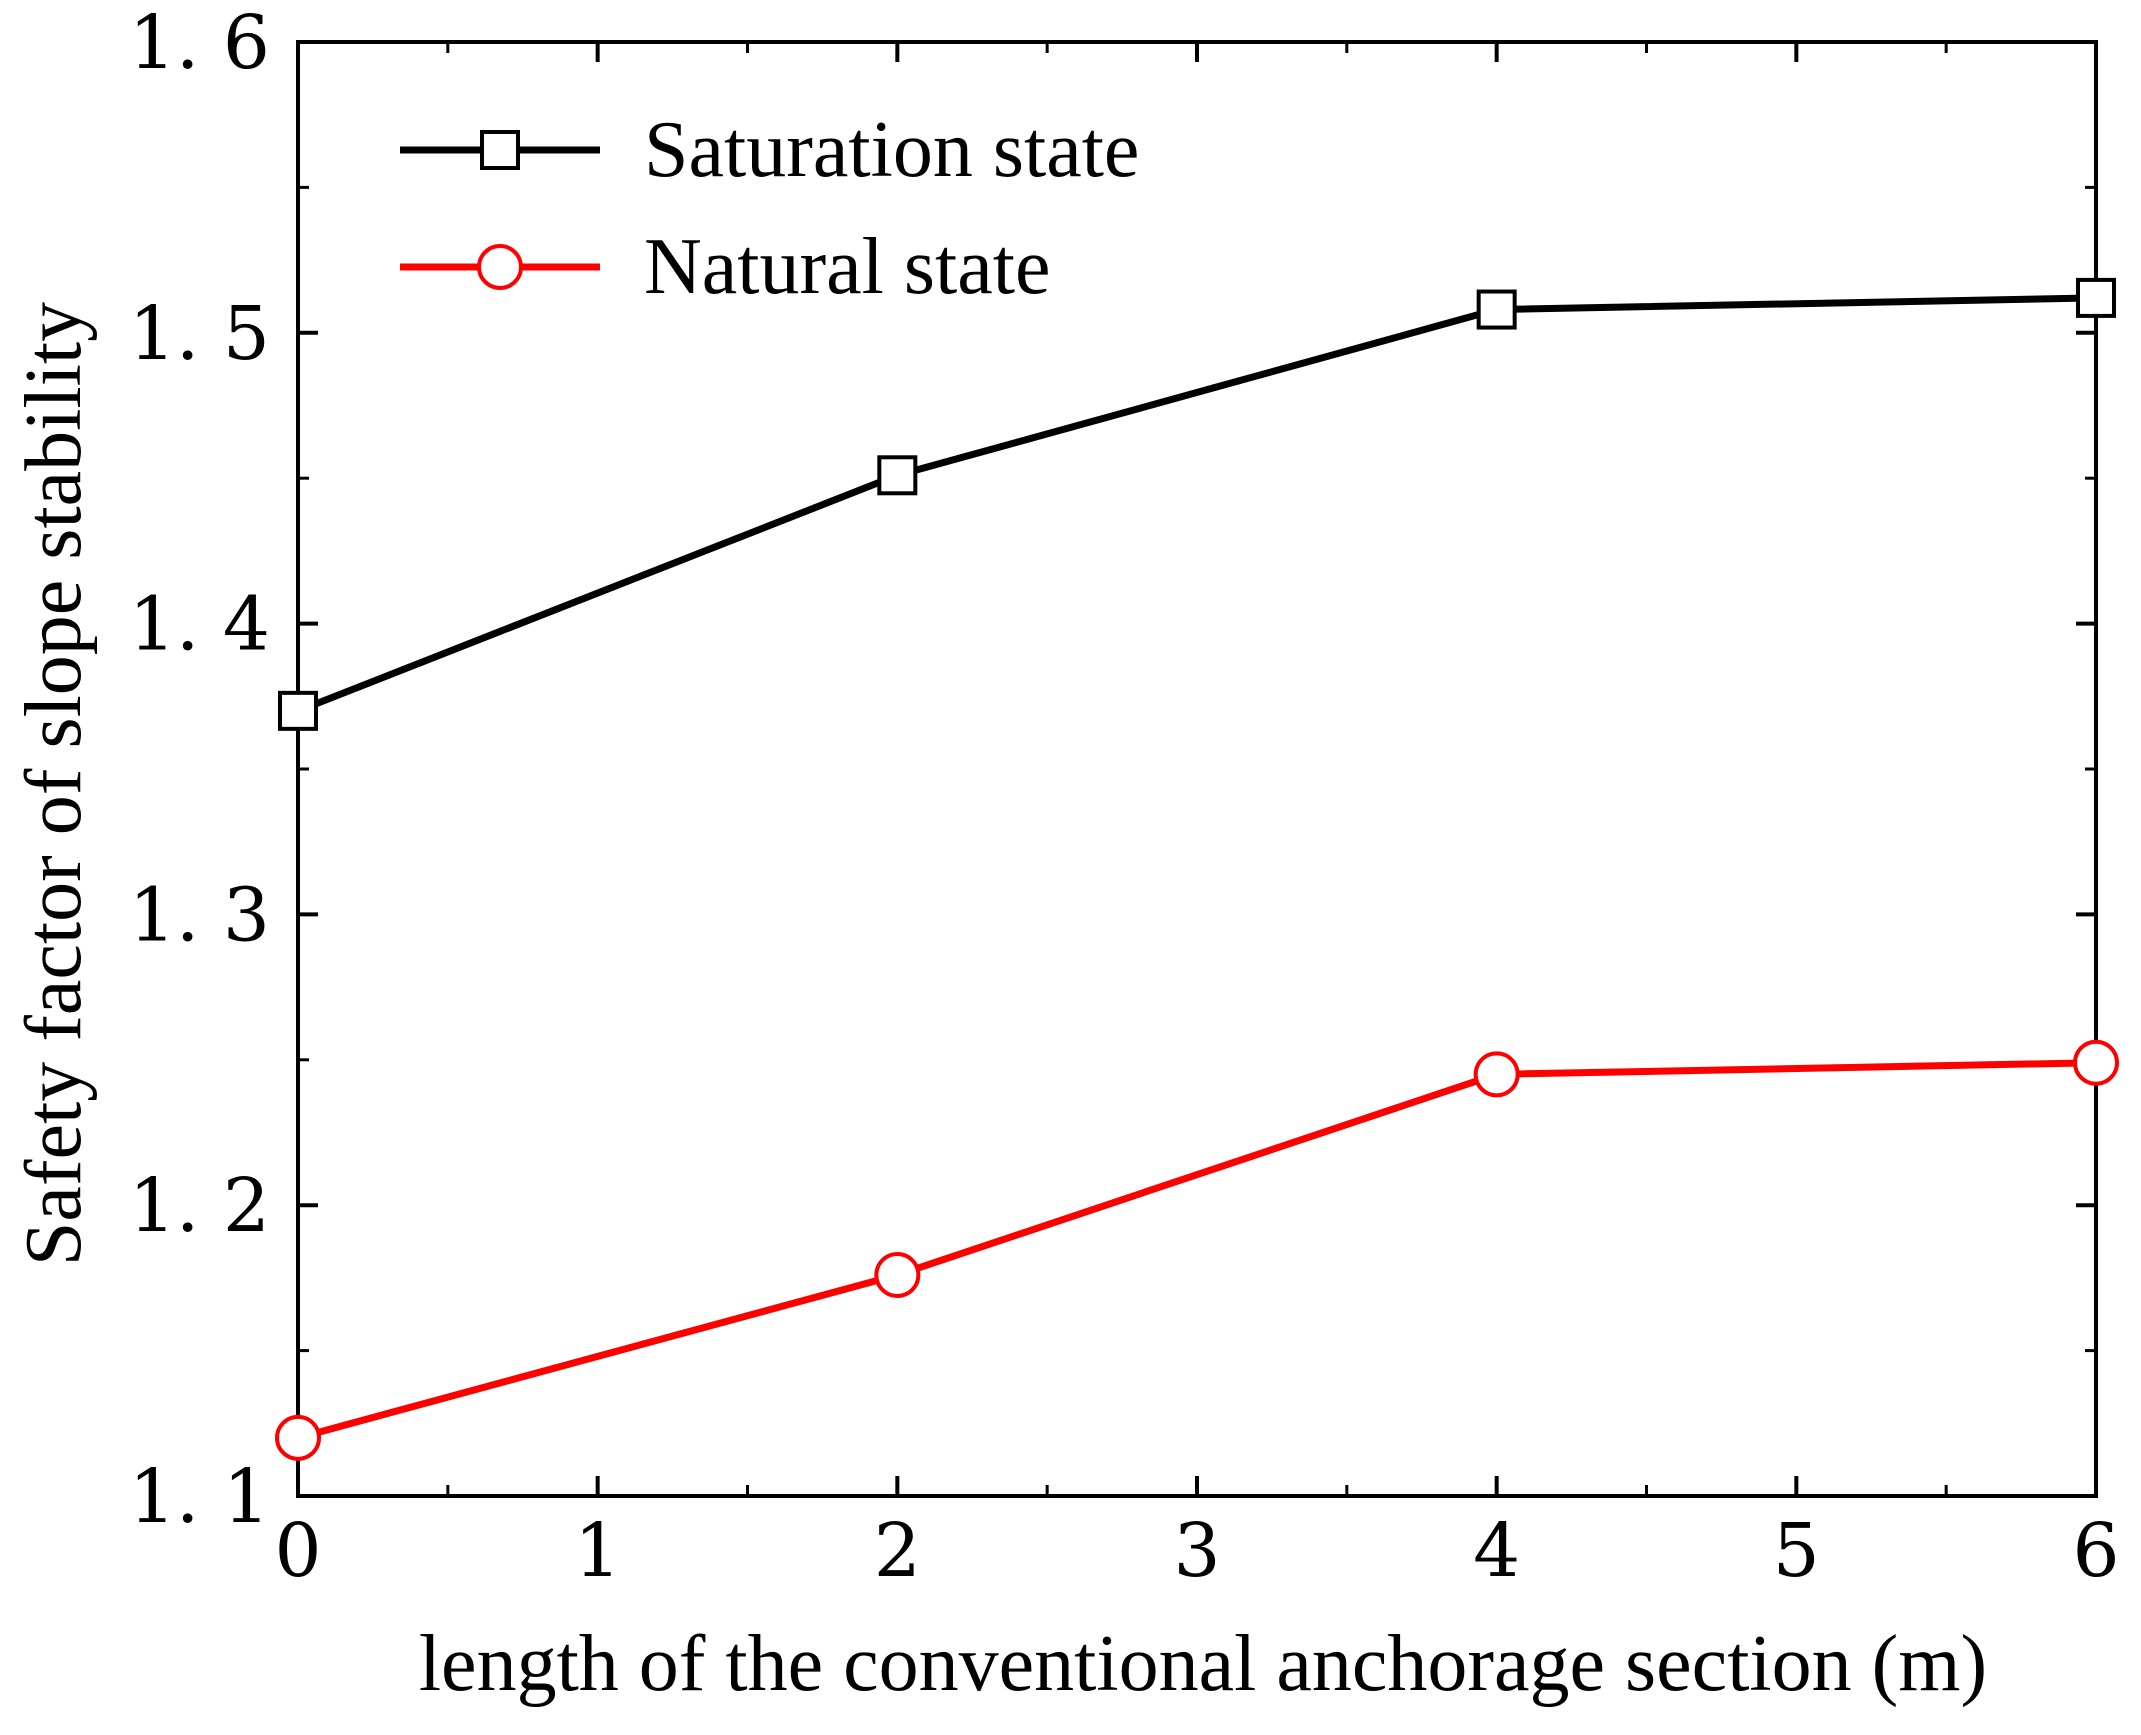 The image size is (2141, 1735). I want to click on legend-marker-natural-state, so click(500, 267).